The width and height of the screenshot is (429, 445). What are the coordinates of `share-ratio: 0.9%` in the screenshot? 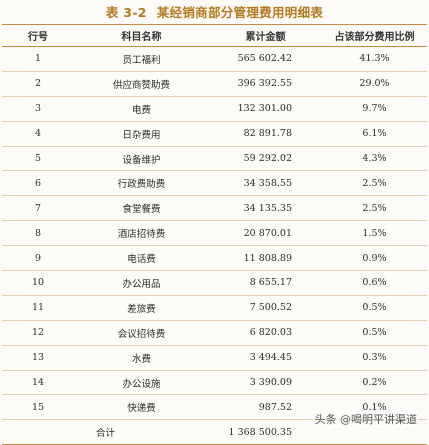 It's located at (374, 258).